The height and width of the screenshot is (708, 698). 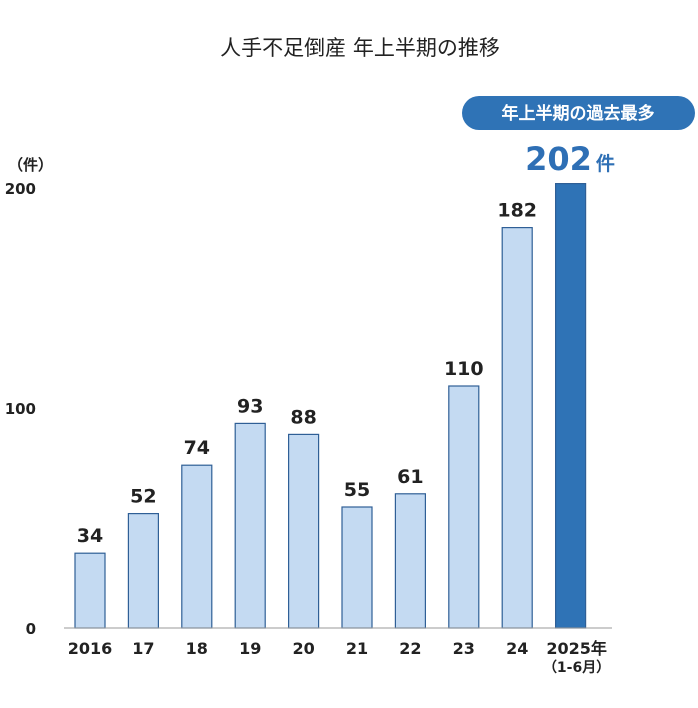 What do you see at coordinates (517, 648) in the screenshot?
I see `x-tick-label: 24` at bounding box center [517, 648].